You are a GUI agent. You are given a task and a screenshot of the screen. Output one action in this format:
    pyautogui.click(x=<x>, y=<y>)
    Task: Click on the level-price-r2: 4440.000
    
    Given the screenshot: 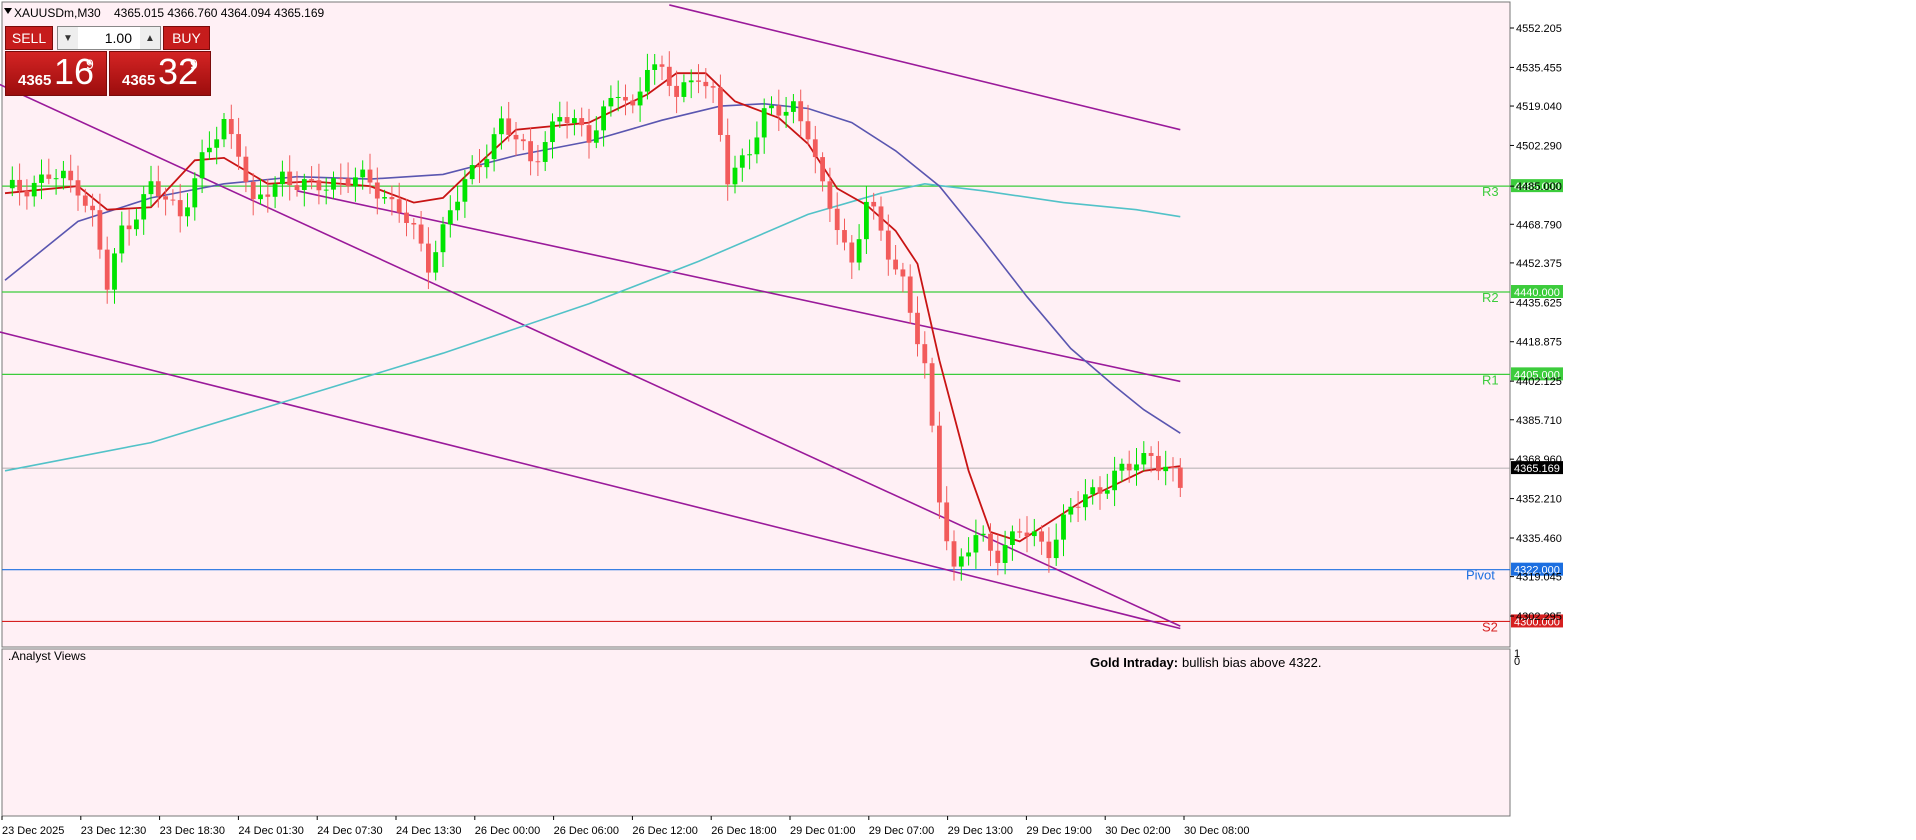 What is the action you would take?
    pyautogui.click(x=1537, y=293)
    